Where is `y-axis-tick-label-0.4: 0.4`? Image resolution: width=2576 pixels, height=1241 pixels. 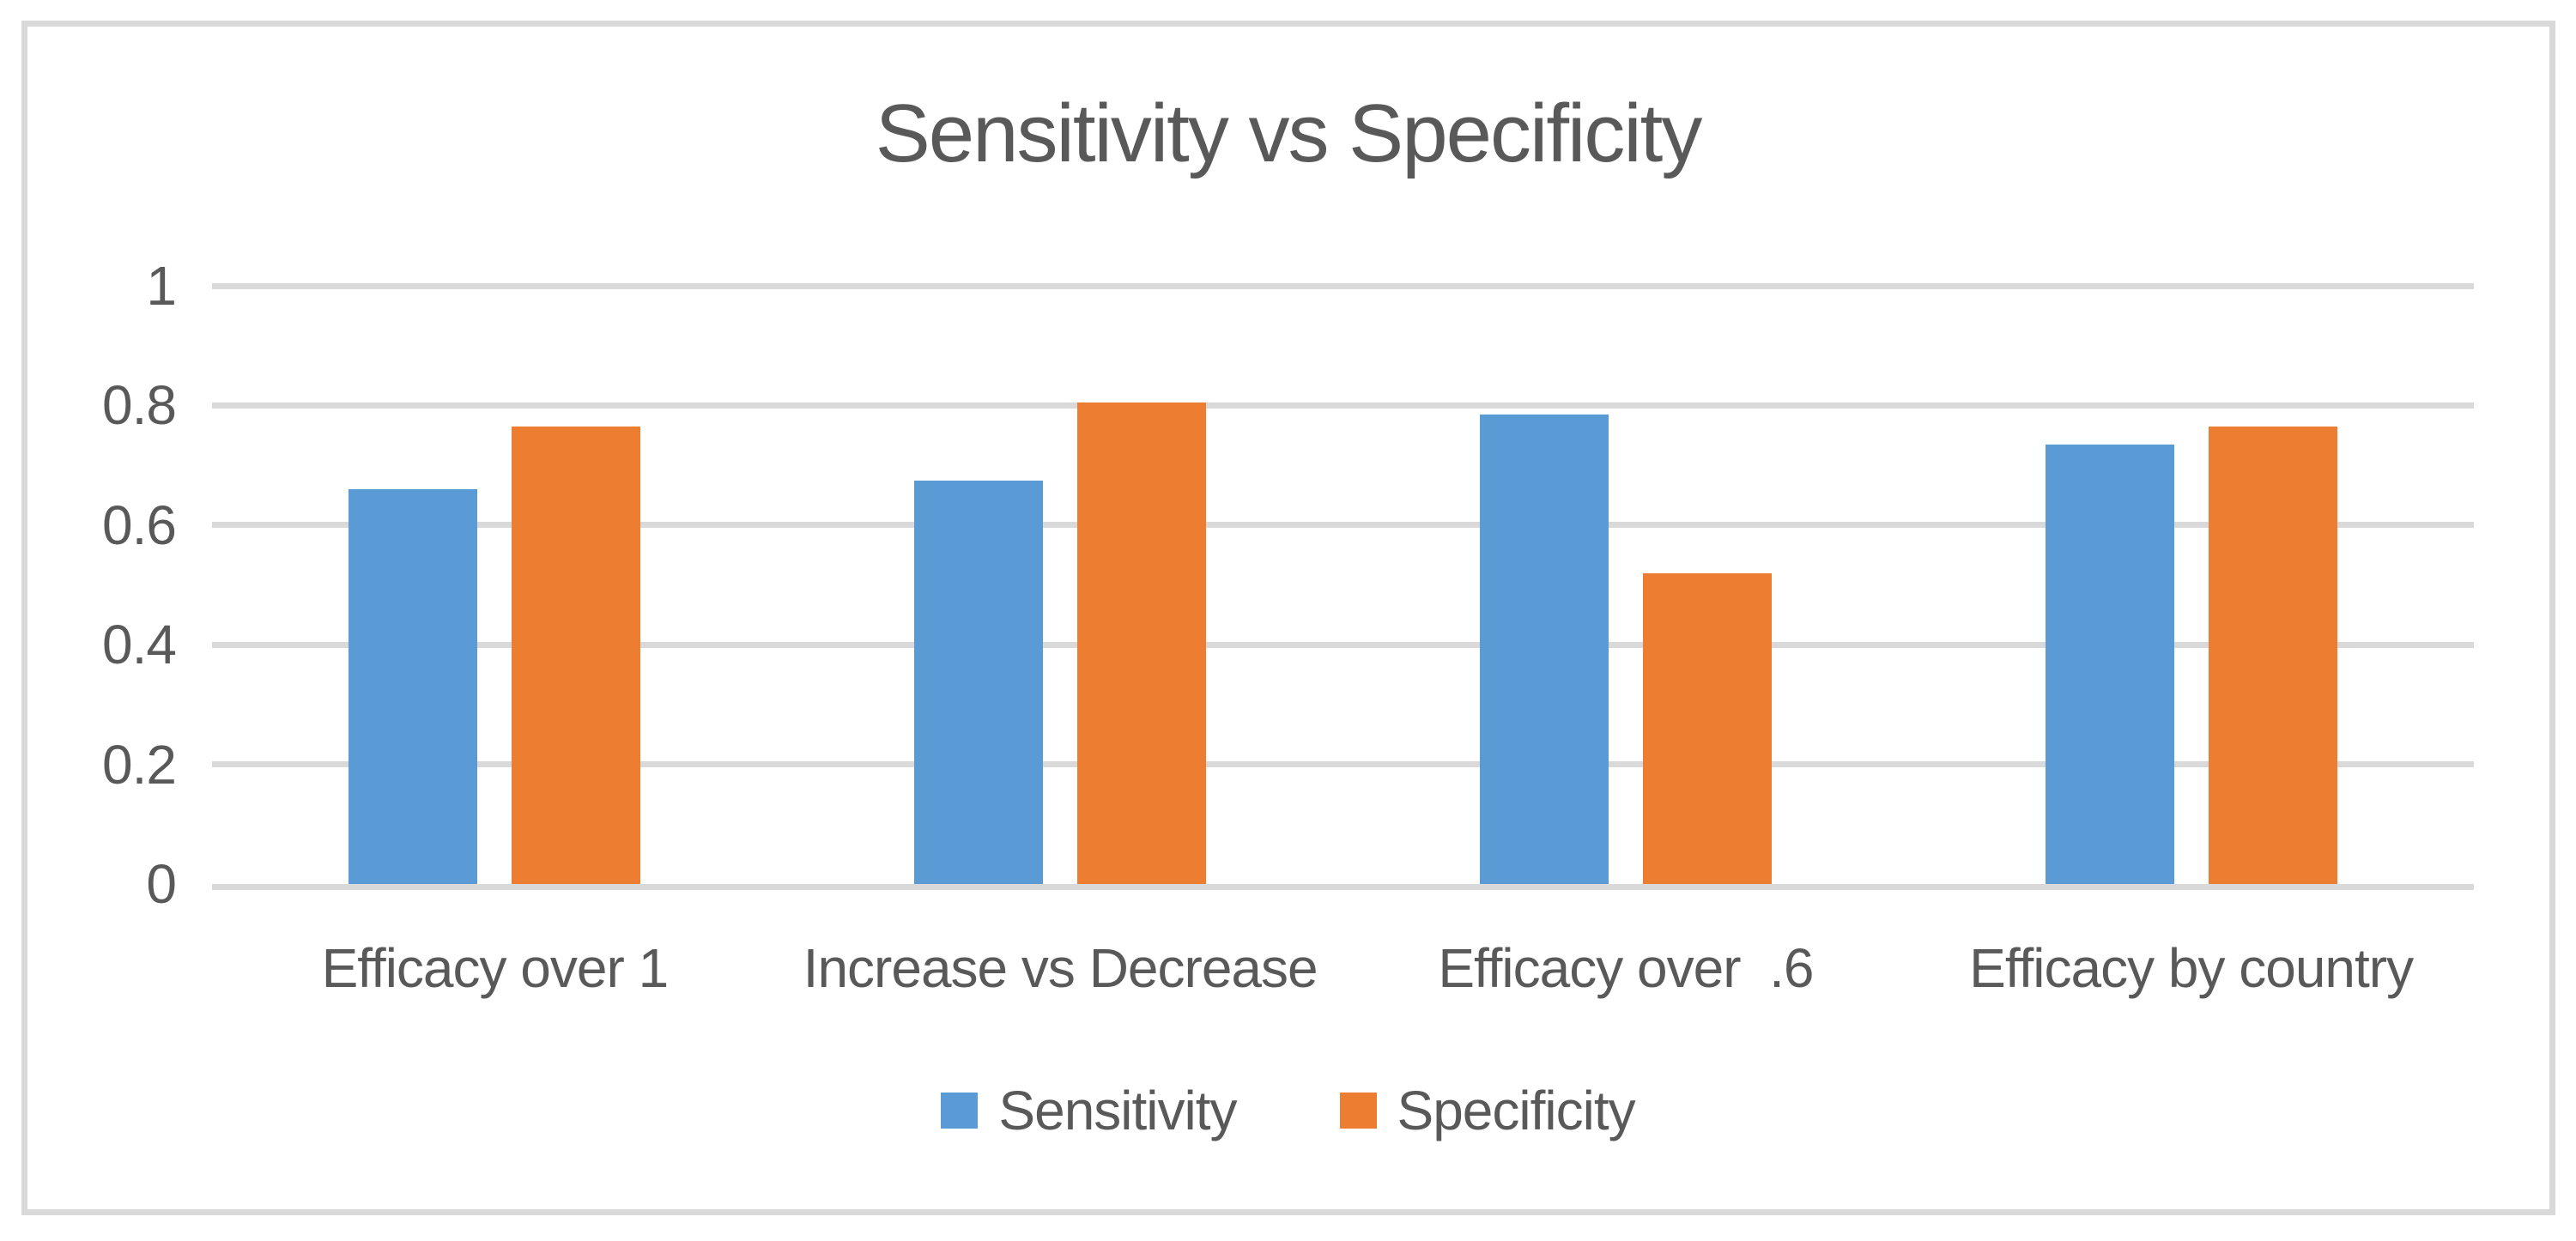 y-axis-tick-label-0.4: 0.4 is located at coordinates (139, 645).